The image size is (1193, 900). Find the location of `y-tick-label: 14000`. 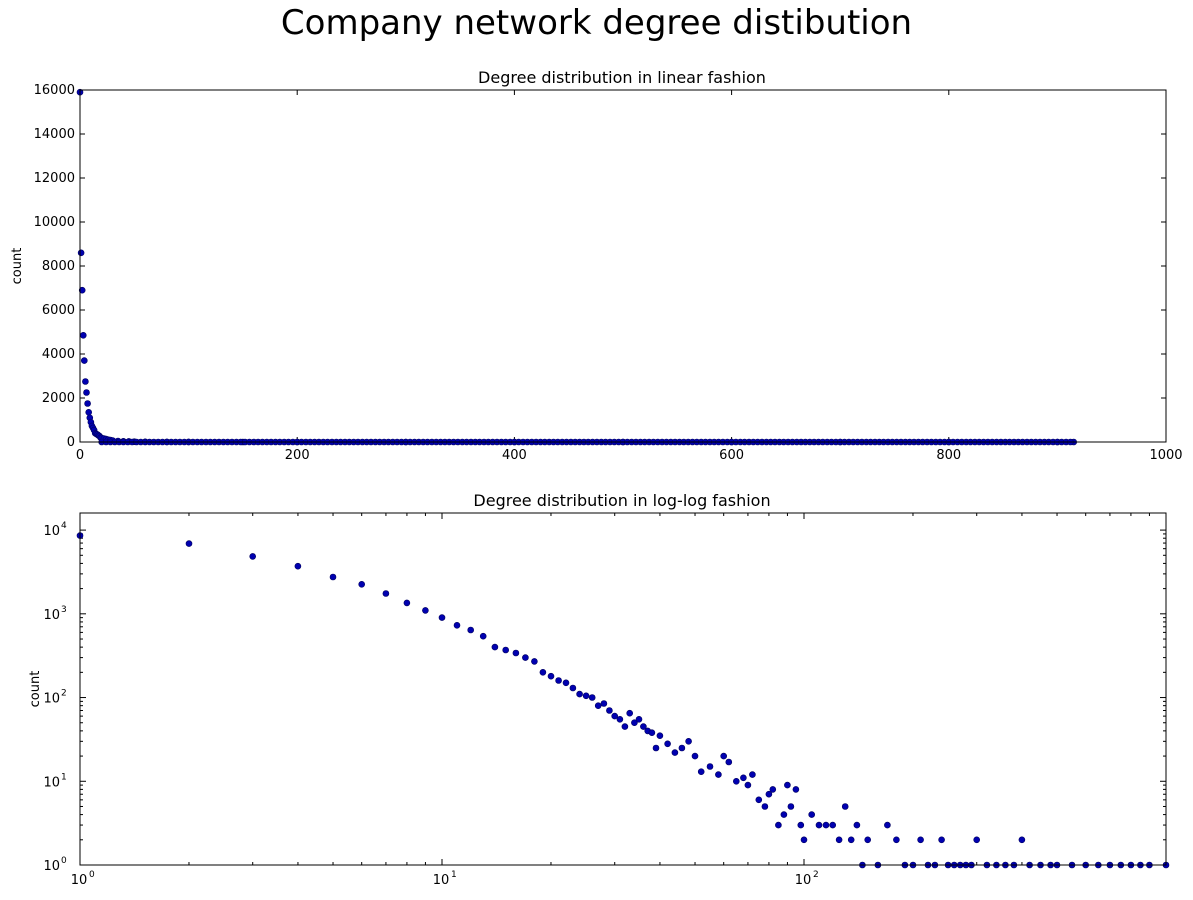

y-tick-label: 14000 is located at coordinates (54, 134).